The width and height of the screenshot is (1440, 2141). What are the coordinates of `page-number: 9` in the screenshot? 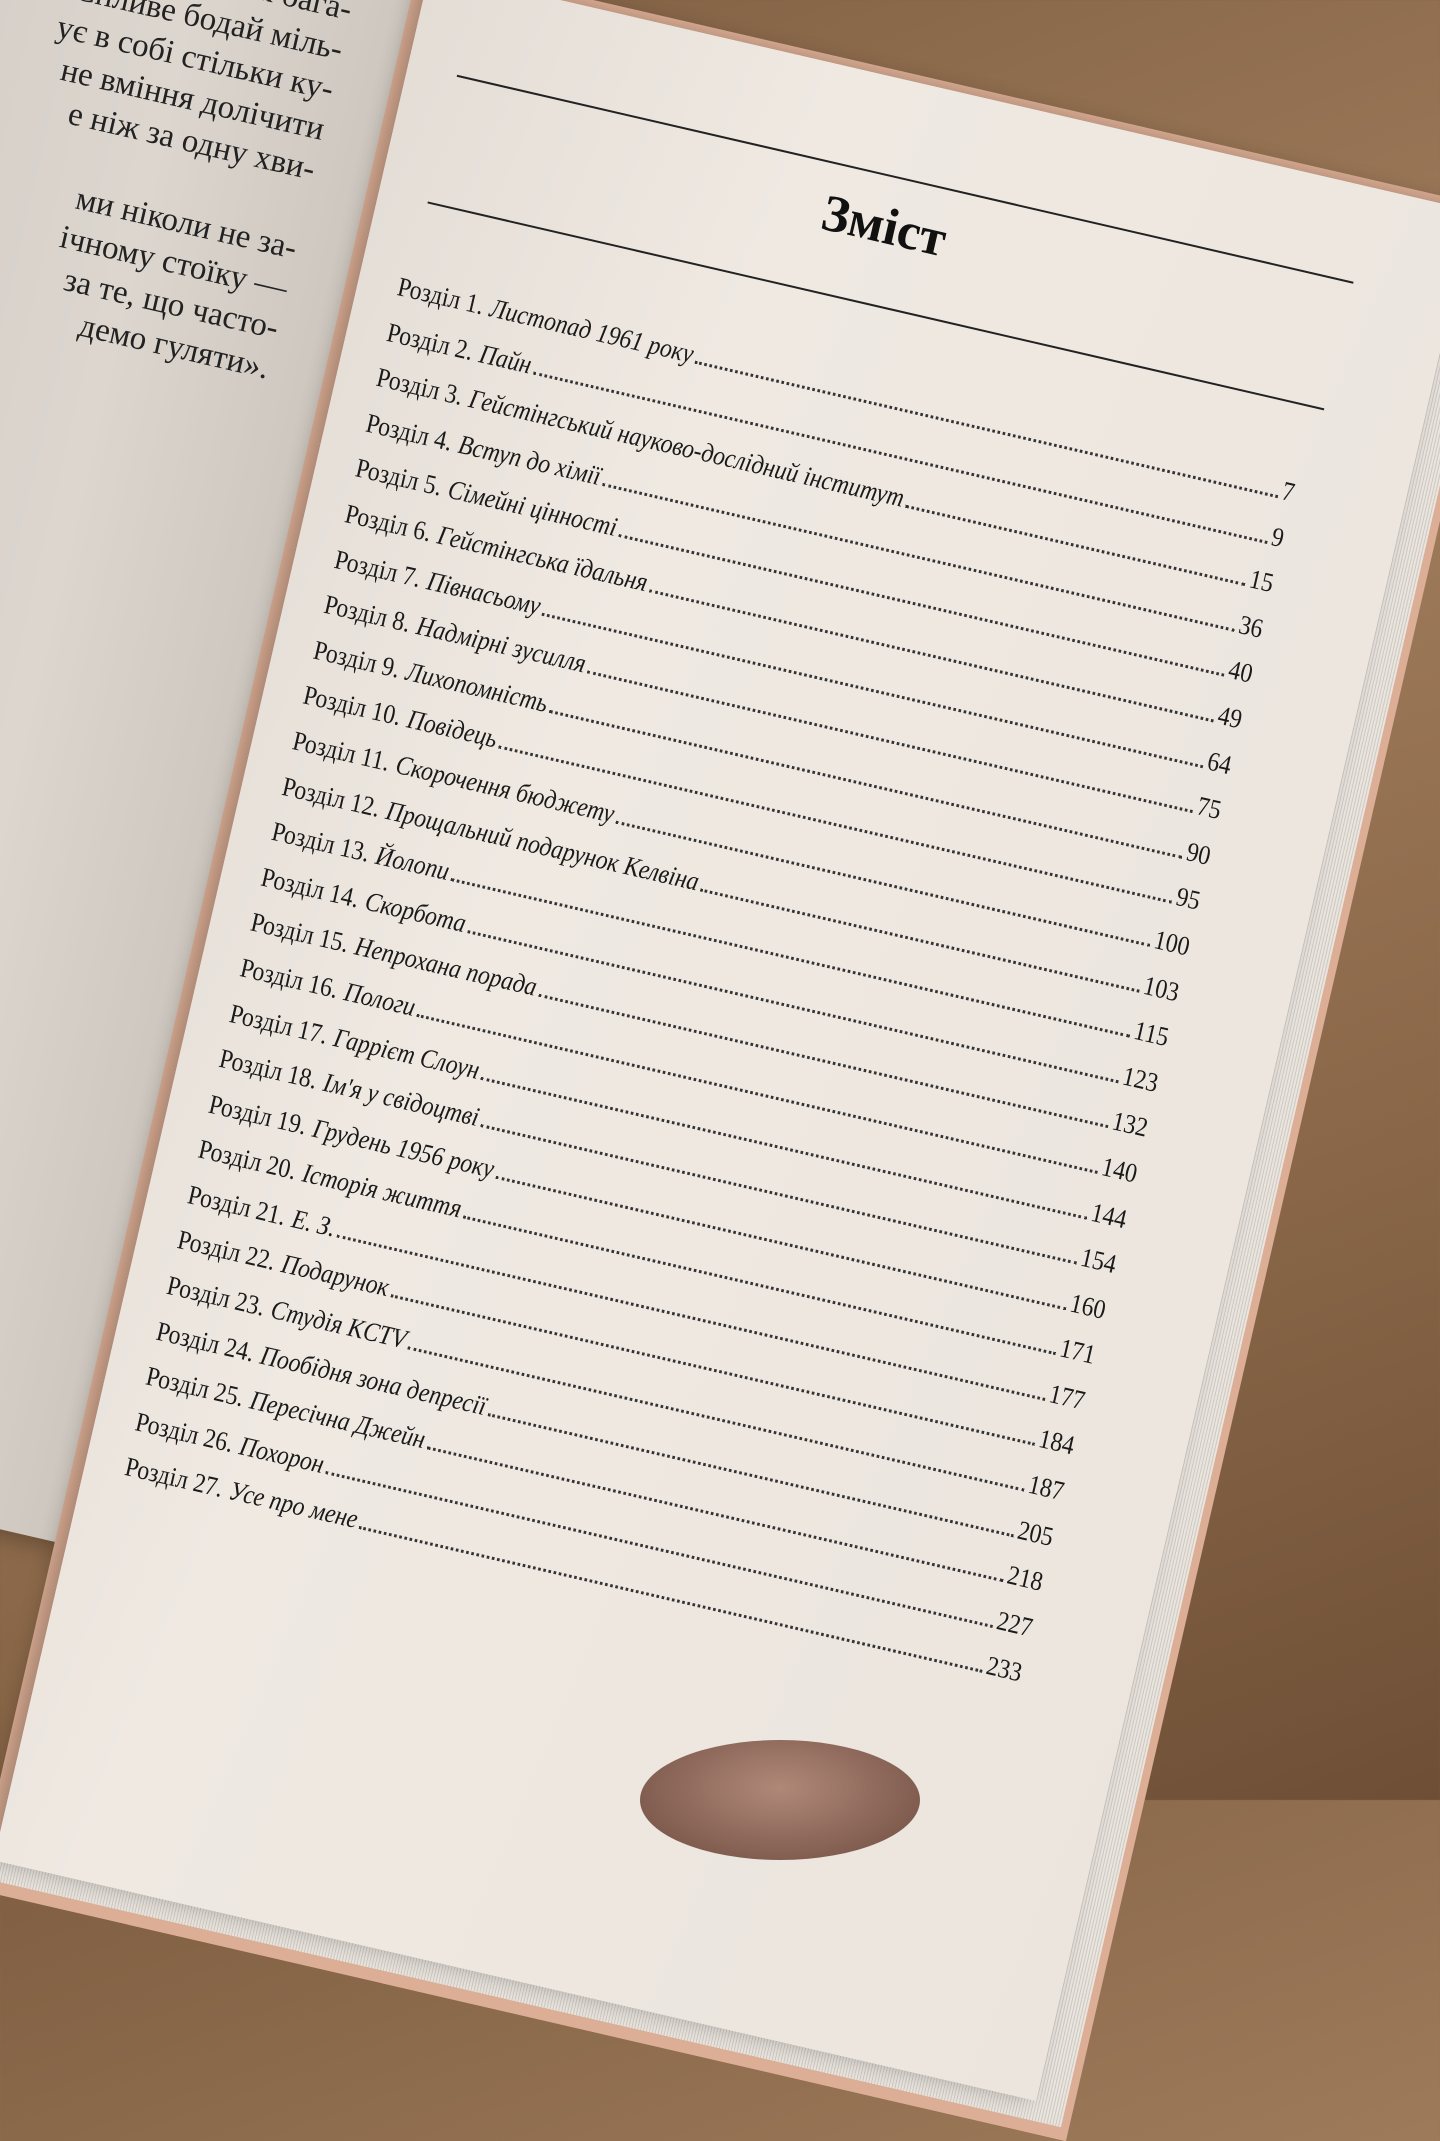 It's located at (1278, 536).